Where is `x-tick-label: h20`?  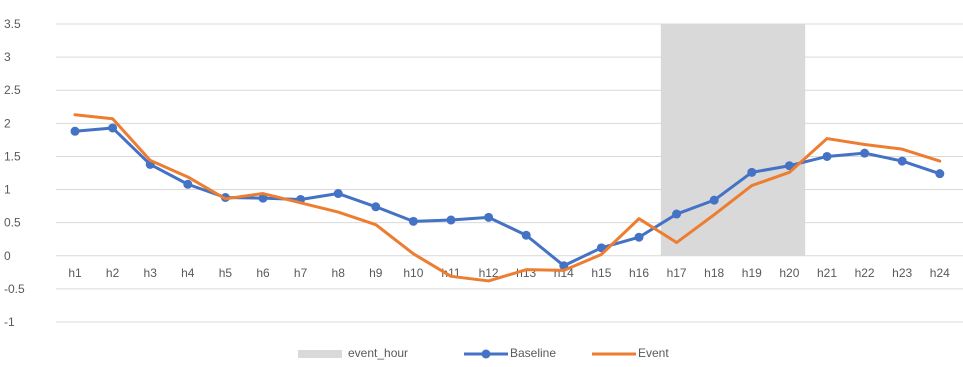
x-tick-label: h20 is located at coordinates (789, 273).